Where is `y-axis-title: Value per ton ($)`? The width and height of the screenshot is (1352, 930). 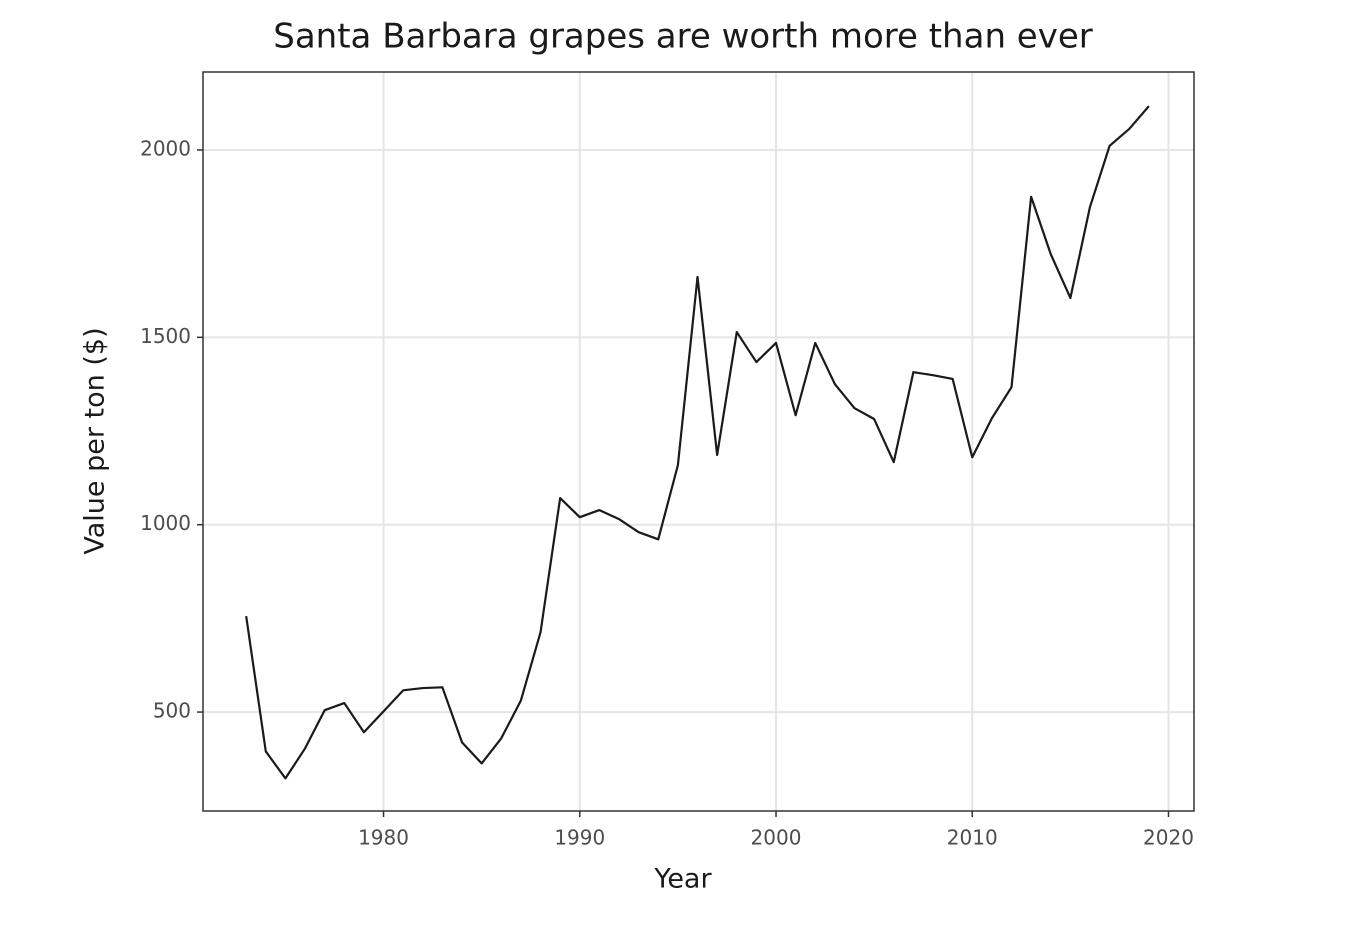
y-axis-title: Value per ton ($) is located at coordinates (95, 440).